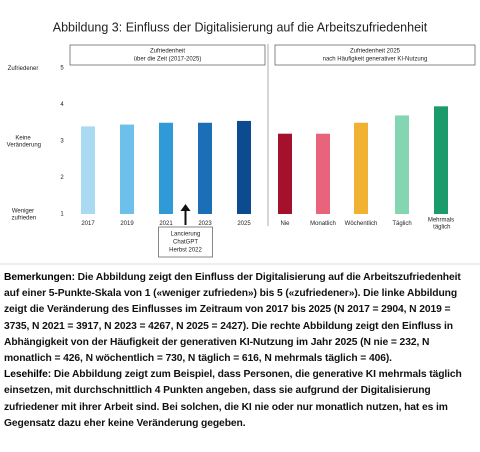  I want to click on y-tick-label: 3, so click(62, 142).